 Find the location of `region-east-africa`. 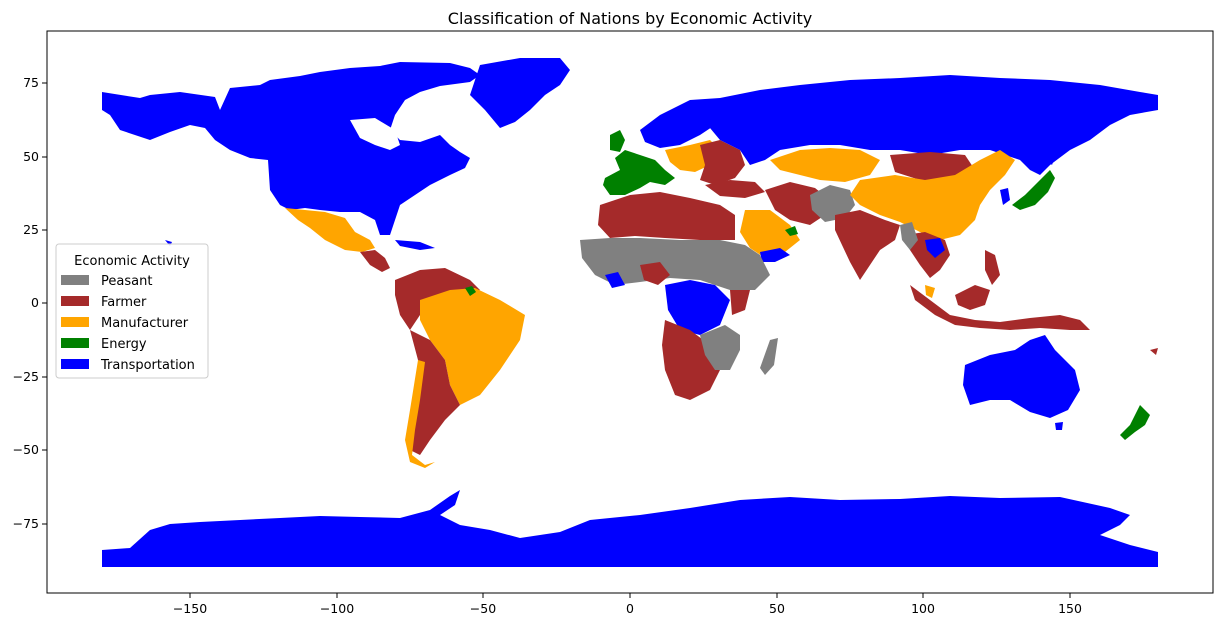

region-east-africa is located at coordinates (740, 302).